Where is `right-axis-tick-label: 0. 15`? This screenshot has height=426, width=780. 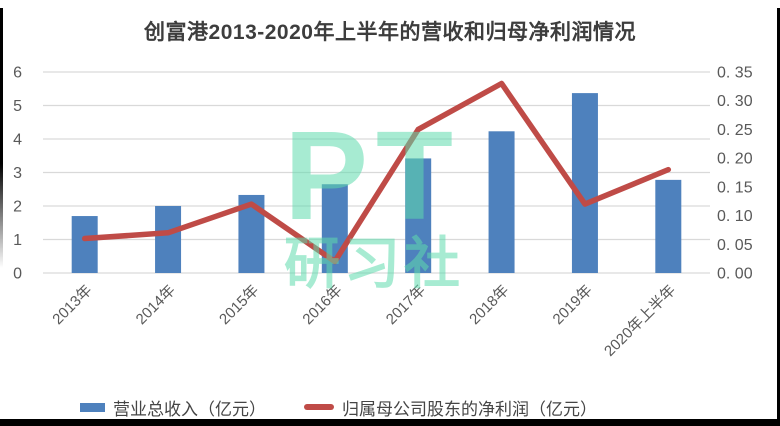
right-axis-tick-label: 0. 15 is located at coordinates (735, 187).